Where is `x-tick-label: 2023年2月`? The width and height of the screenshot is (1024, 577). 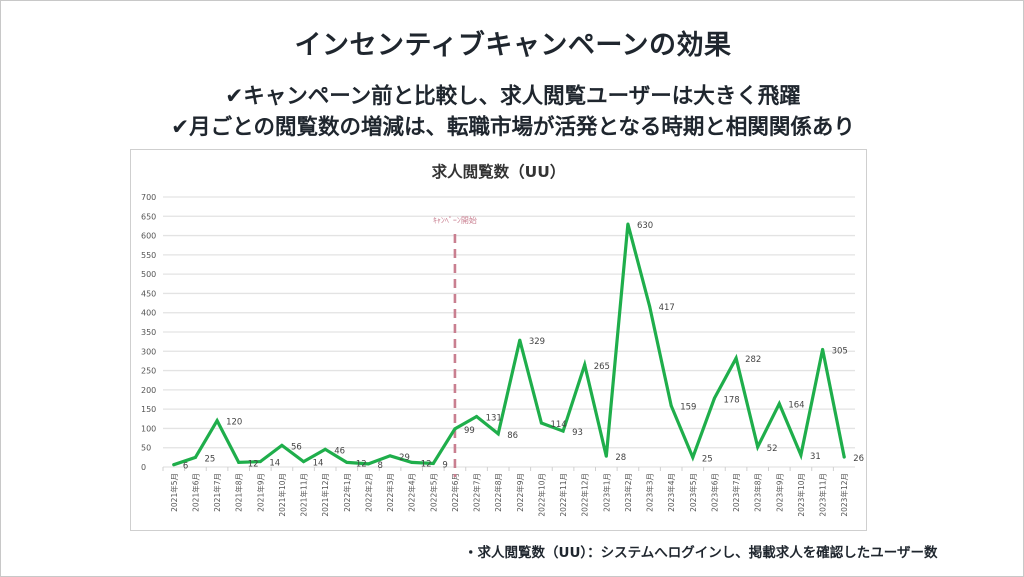
x-tick-label: 2023年2月 is located at coordinates (628, 492).